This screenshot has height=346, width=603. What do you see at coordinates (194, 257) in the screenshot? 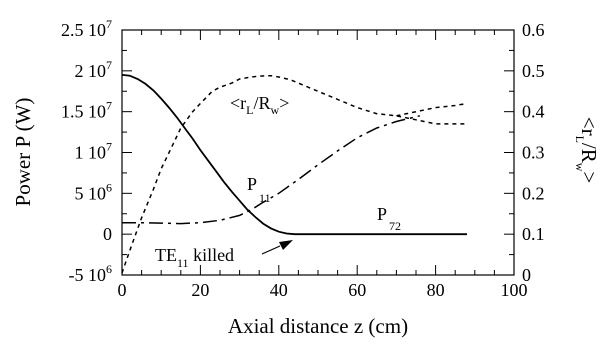
I see `label-te11-killed: TE11 killed` at bounding box center [194, 257].